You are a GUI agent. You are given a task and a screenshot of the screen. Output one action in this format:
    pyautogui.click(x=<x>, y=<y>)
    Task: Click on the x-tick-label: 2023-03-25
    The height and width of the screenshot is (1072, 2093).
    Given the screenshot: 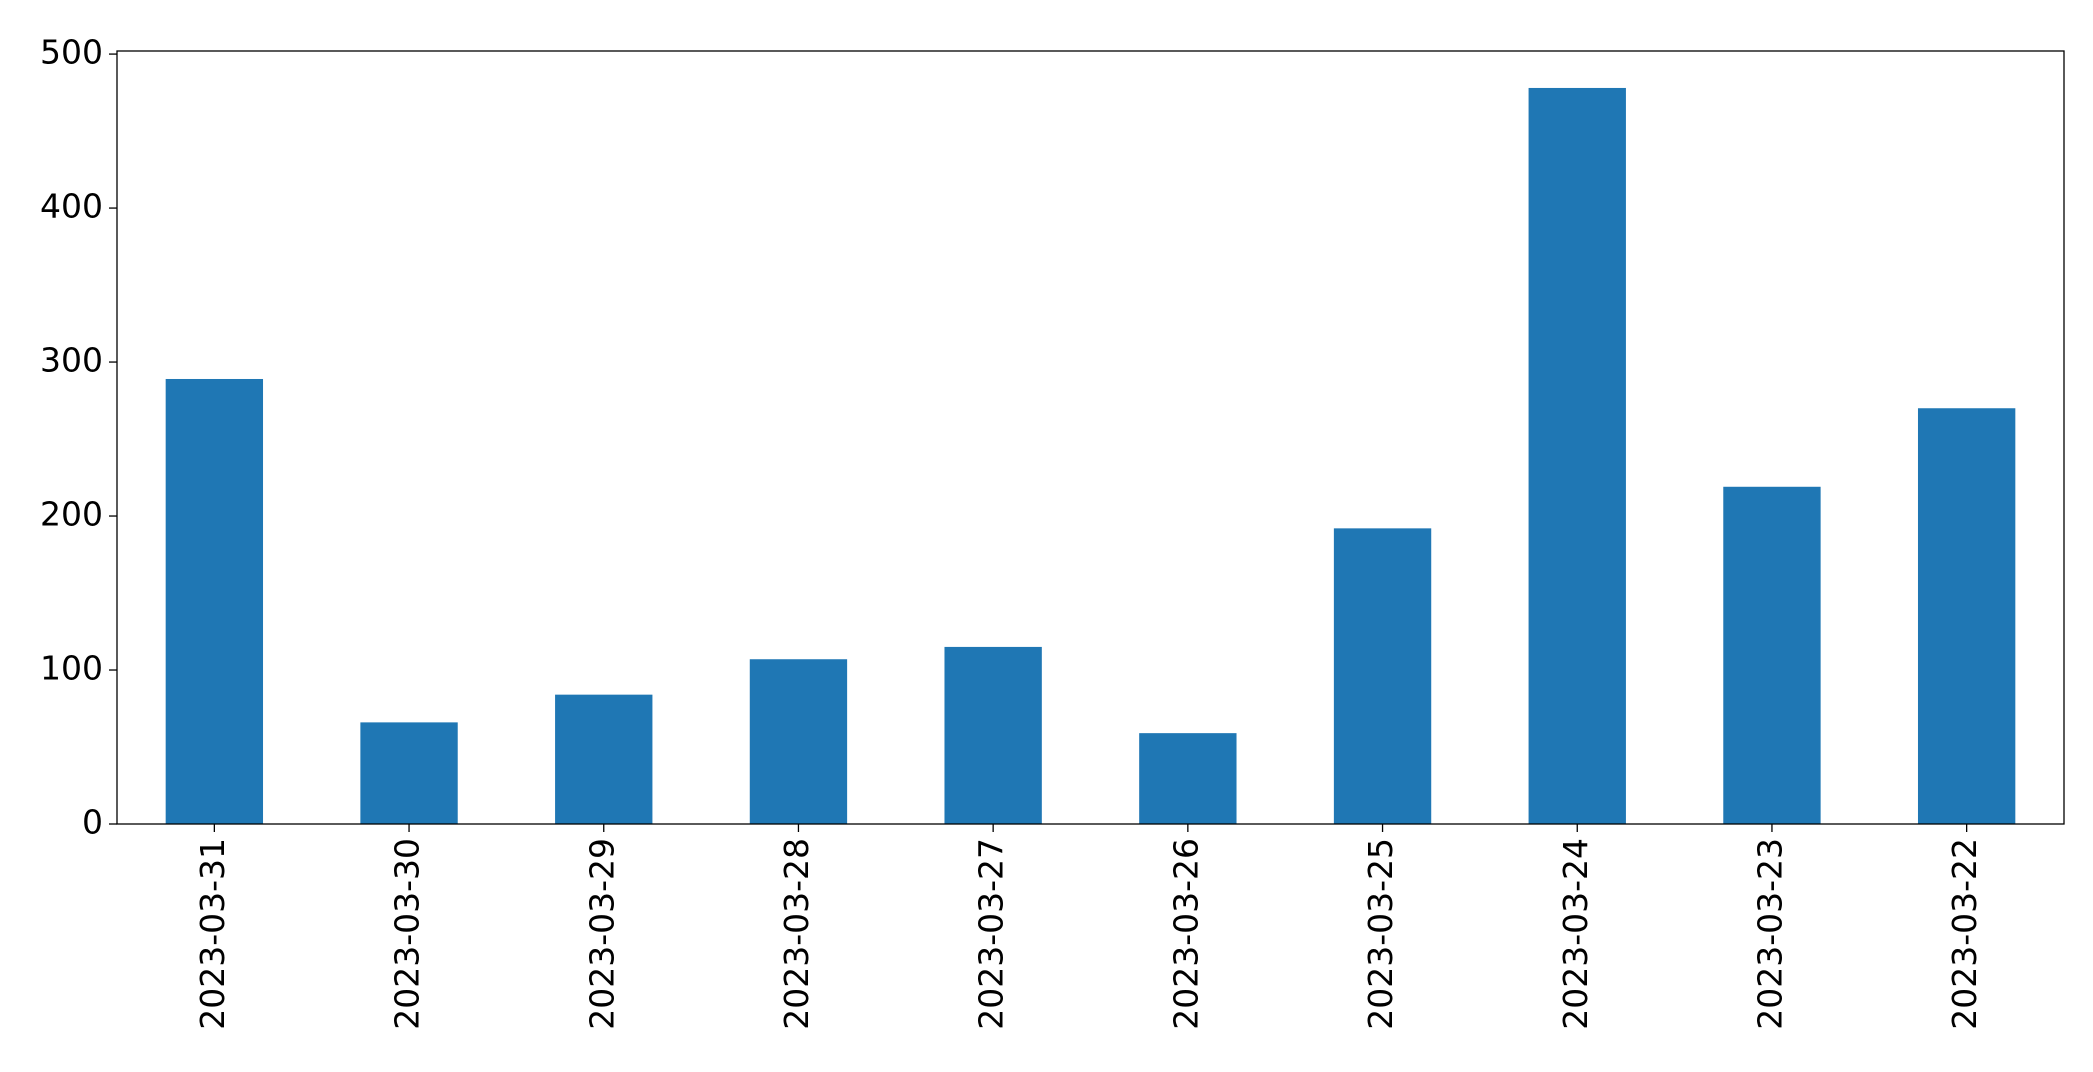 What is the action you would take?
    pyautogui.click(x=1380, y=934)
    